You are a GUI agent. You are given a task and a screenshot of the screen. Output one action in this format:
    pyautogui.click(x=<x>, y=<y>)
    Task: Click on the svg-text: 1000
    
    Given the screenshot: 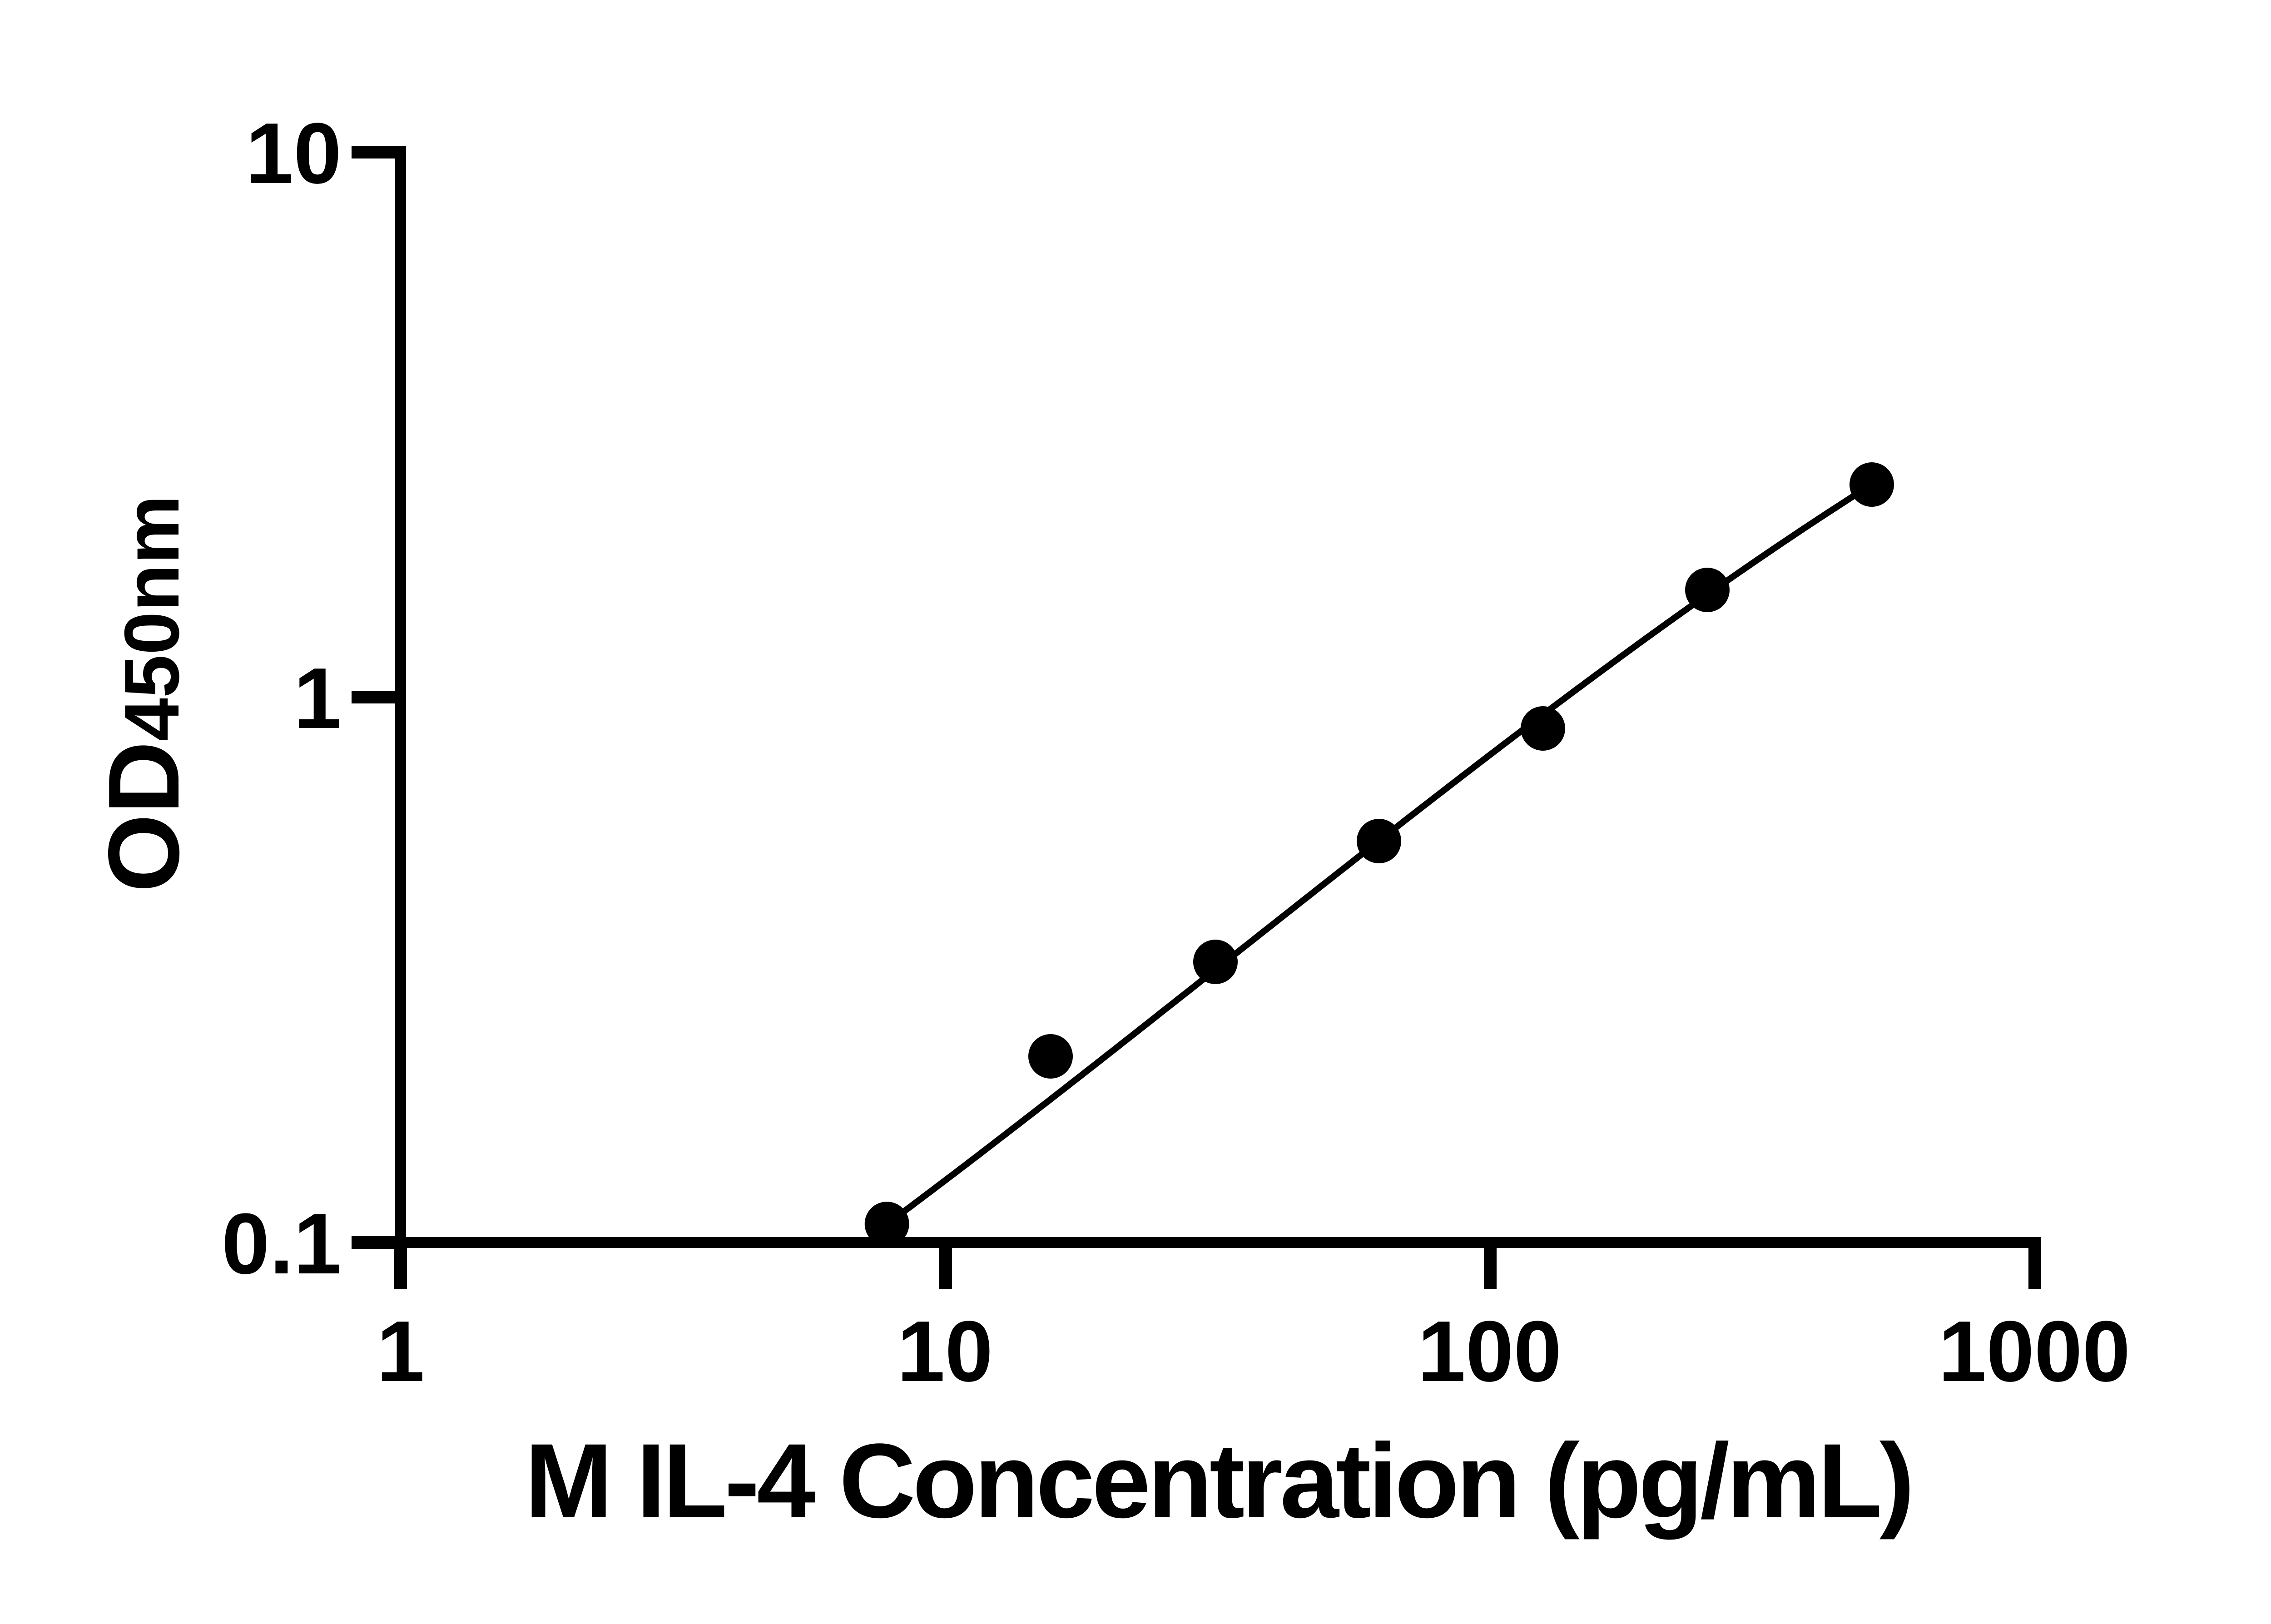 What is the action you would take?
    pyautogui.click(x=2035, y=1351)
    